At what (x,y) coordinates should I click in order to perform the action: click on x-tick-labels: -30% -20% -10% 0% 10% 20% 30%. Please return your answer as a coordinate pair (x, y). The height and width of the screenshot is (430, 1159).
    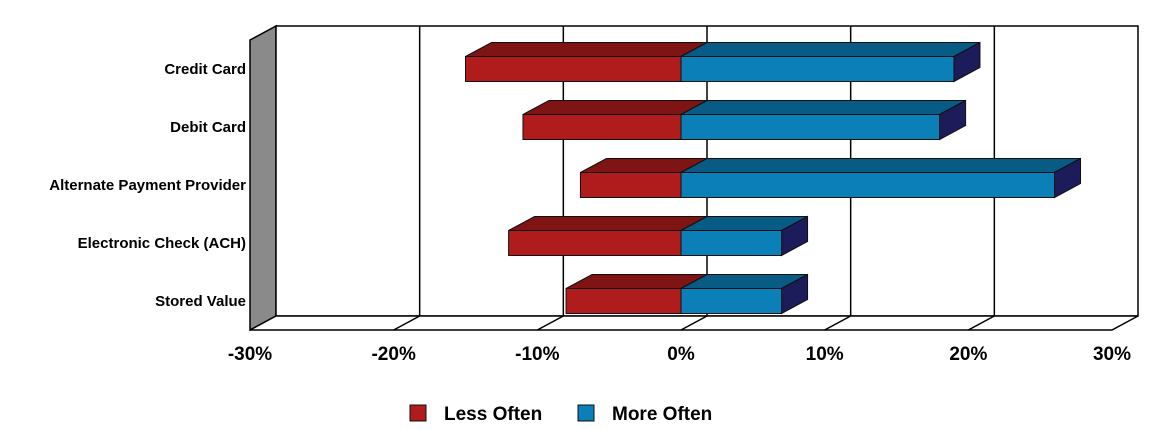
    Looking at the image, I should click on (679, 354).